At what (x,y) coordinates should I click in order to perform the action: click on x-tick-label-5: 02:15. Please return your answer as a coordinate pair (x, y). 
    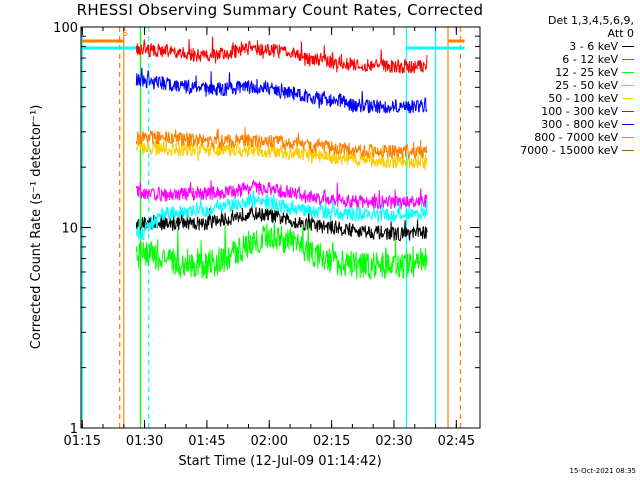
    Looking at the image, I should click on (331, 441).